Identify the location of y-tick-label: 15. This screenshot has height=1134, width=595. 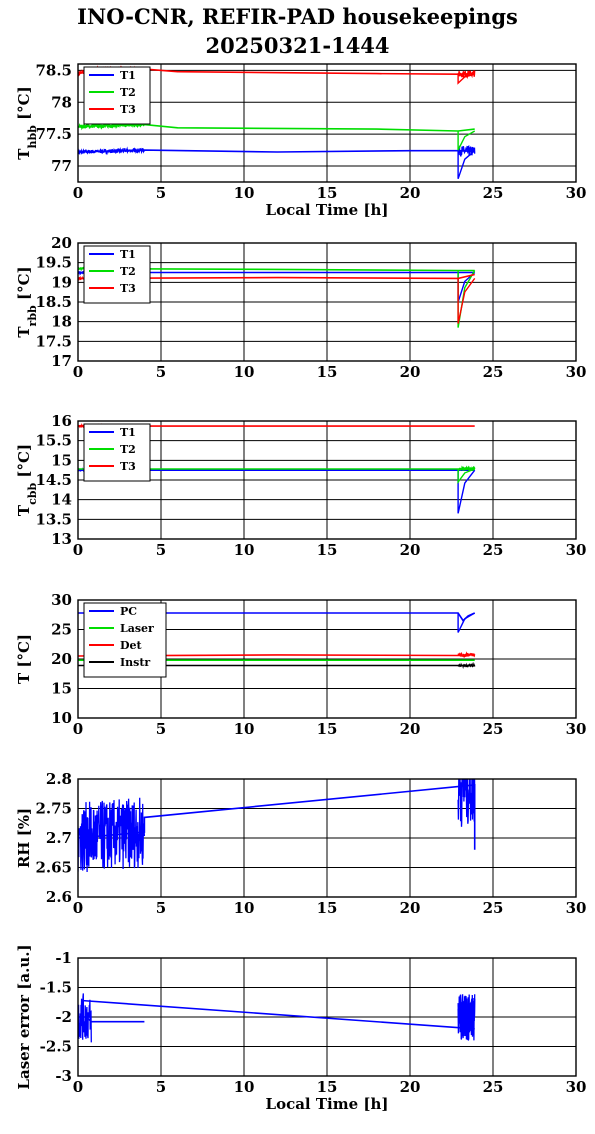
(61, 460).